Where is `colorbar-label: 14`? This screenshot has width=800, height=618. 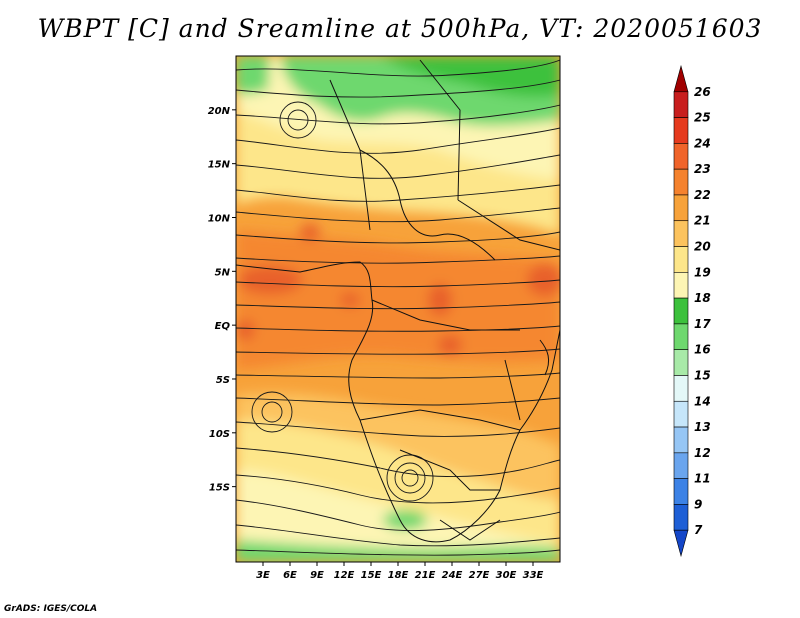 colorbar-label: 14 is located at coordinates (702, 401).